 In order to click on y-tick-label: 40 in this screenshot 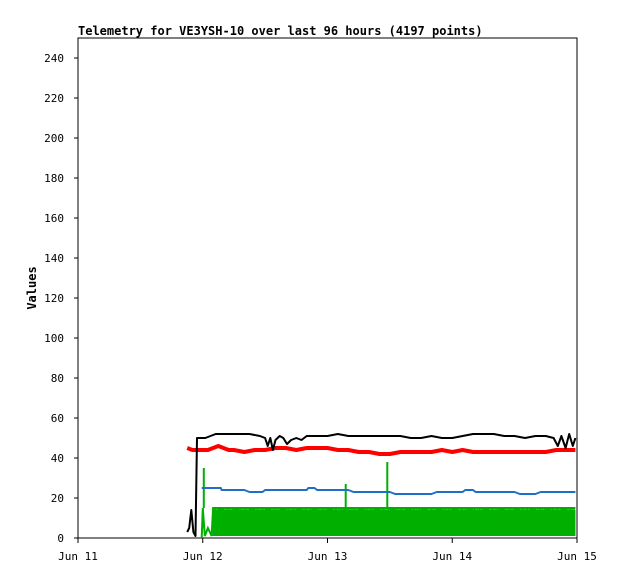, I will do `click(57, 458)`.